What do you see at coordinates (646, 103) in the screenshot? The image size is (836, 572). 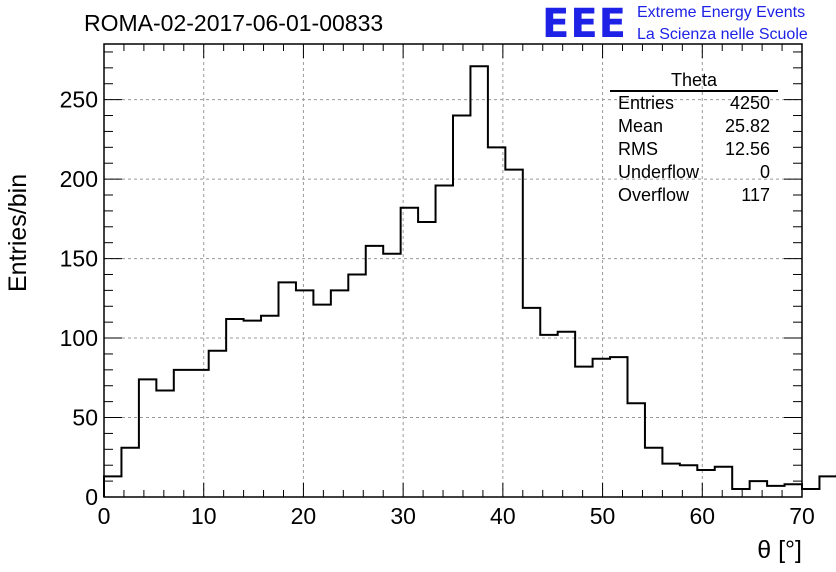 I see `stats-label: Entries` at bounding box center [646, 103].